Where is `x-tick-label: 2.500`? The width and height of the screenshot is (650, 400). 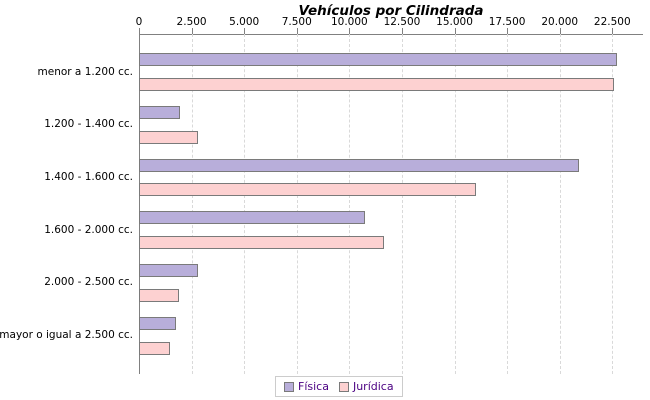 x-tick-label: 2.500 is located at coordinates (191, 22).